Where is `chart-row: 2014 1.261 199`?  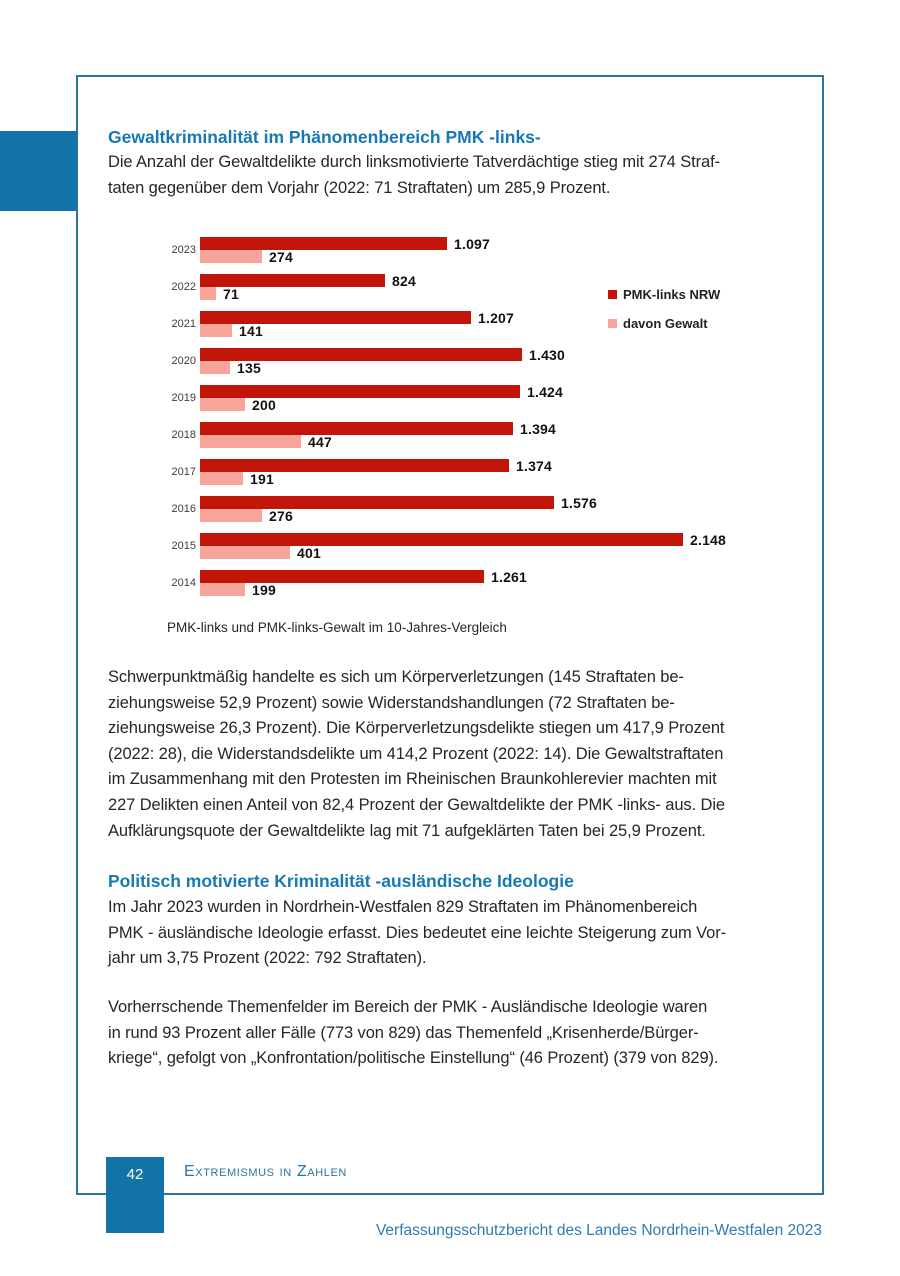 chart-row: 2014 1.261 199 is located at coordinates (438, 583).